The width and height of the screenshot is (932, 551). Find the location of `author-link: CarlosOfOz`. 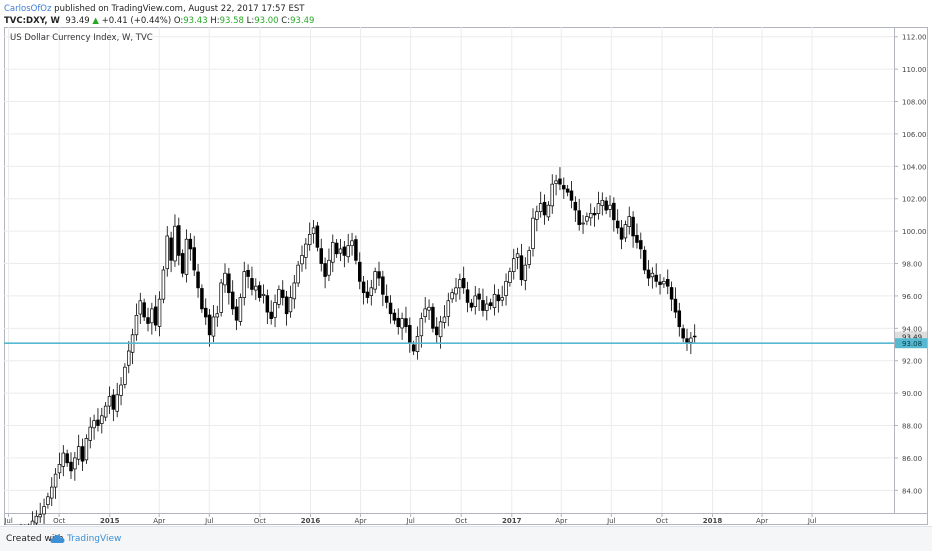

author-link: CarlosOfOz is located at coordinates (27, 9).